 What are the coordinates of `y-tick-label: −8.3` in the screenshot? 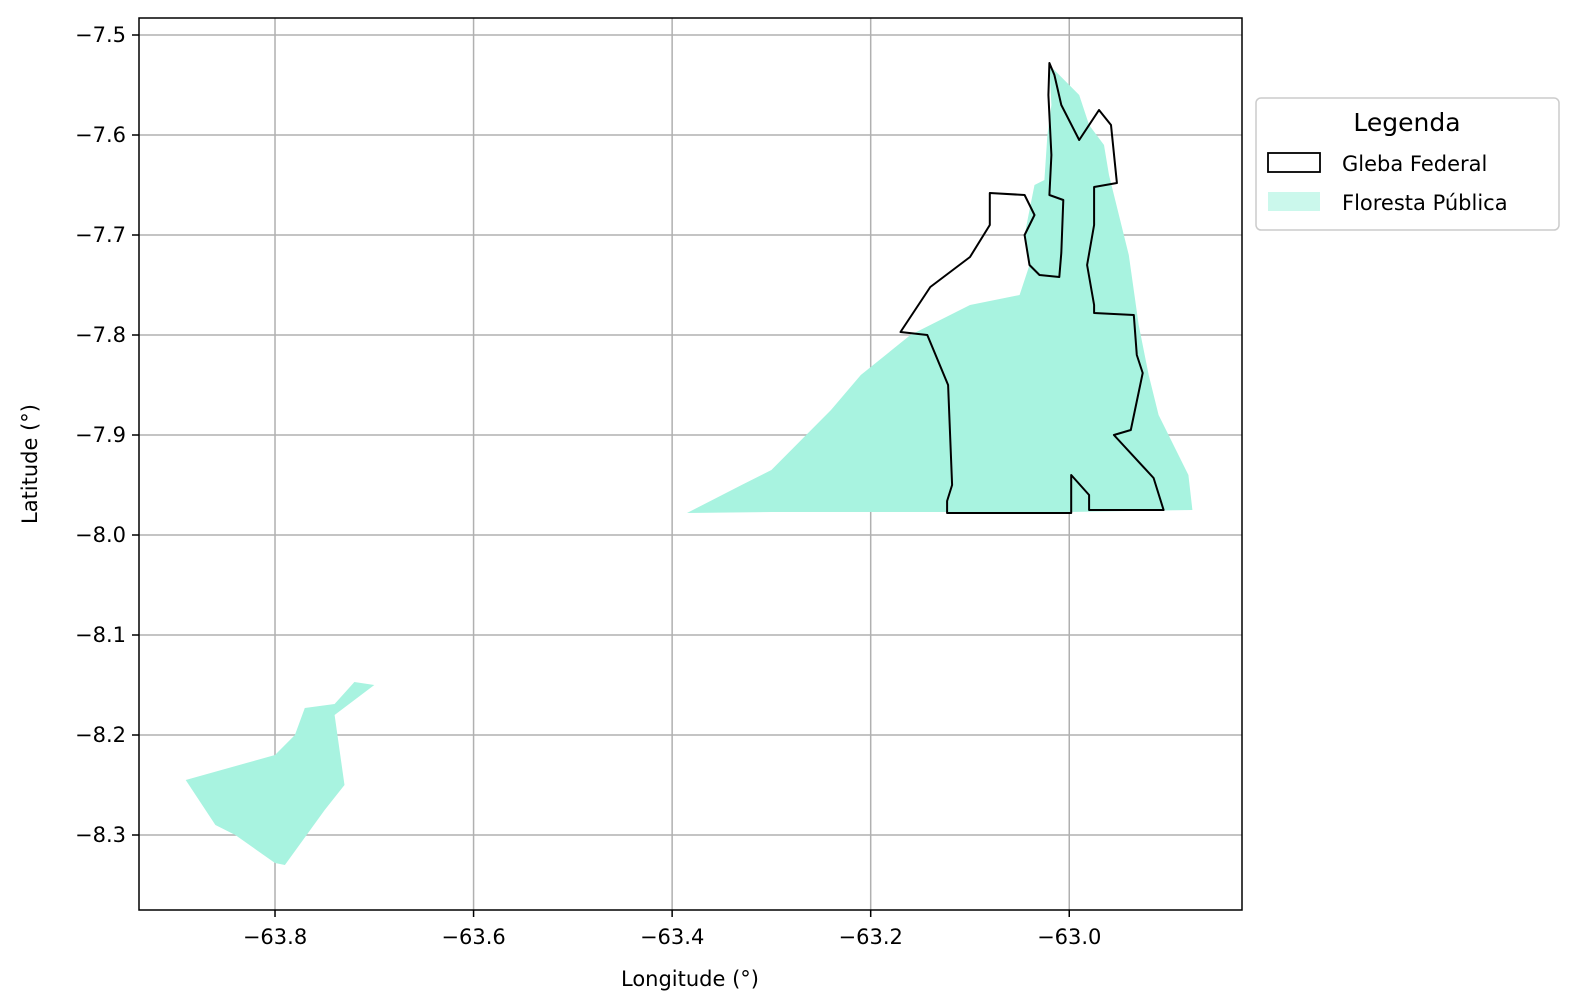 It's located at (100, 835).